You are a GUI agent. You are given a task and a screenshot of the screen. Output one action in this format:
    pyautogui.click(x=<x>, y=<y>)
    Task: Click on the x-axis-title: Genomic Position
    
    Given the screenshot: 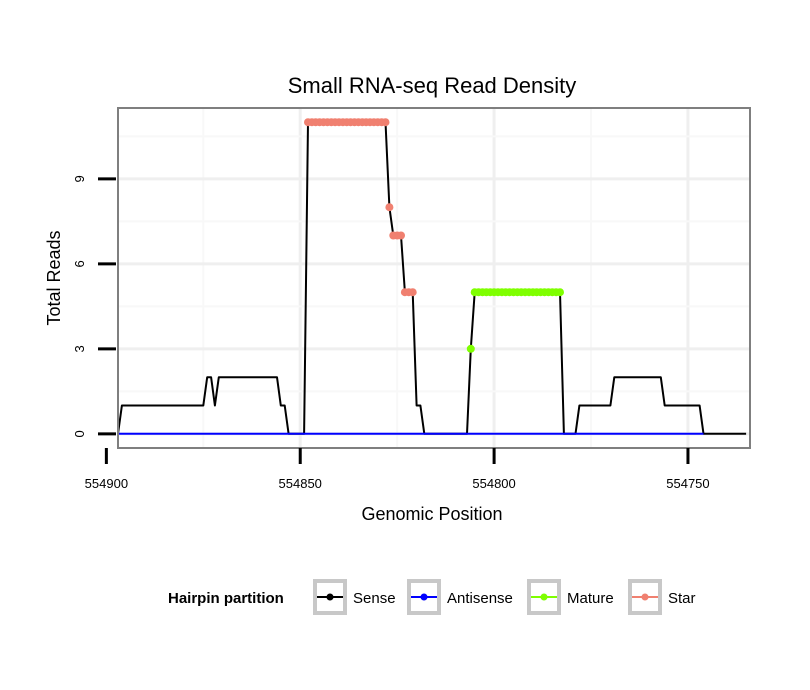 What is the action you would take?
    pyautogui.click(x=431, y=514)
    